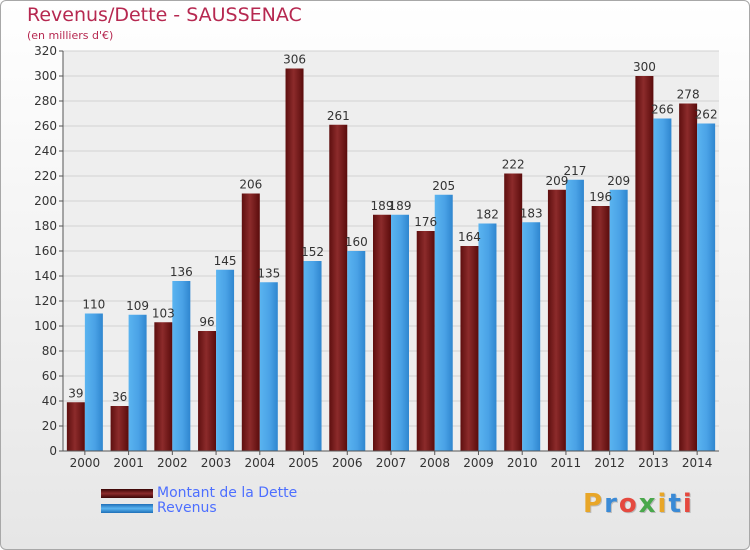  What do you see at coordinates (566, 463) in the screenshot?
I see `x-tick-label: 2011` at bounding box center [566, 463].